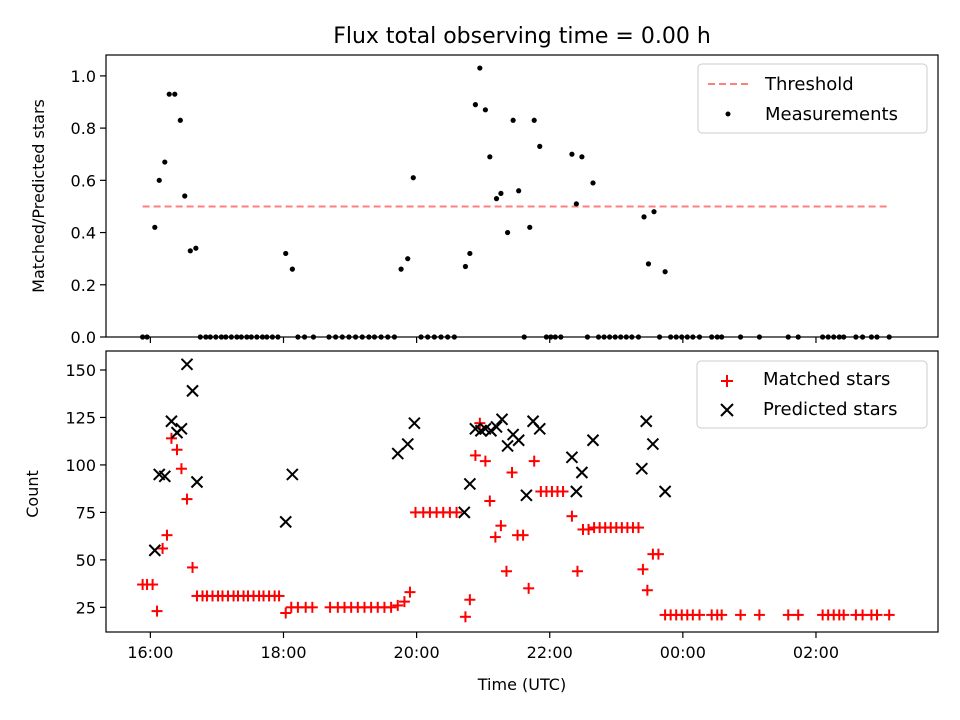 The image size is (960, 720). What do you see at coordinates (85, 489) in the screenshot?
I see `bottom-y-ticks: 25 50 75 100 125 150` at bounding box center [85, 489].